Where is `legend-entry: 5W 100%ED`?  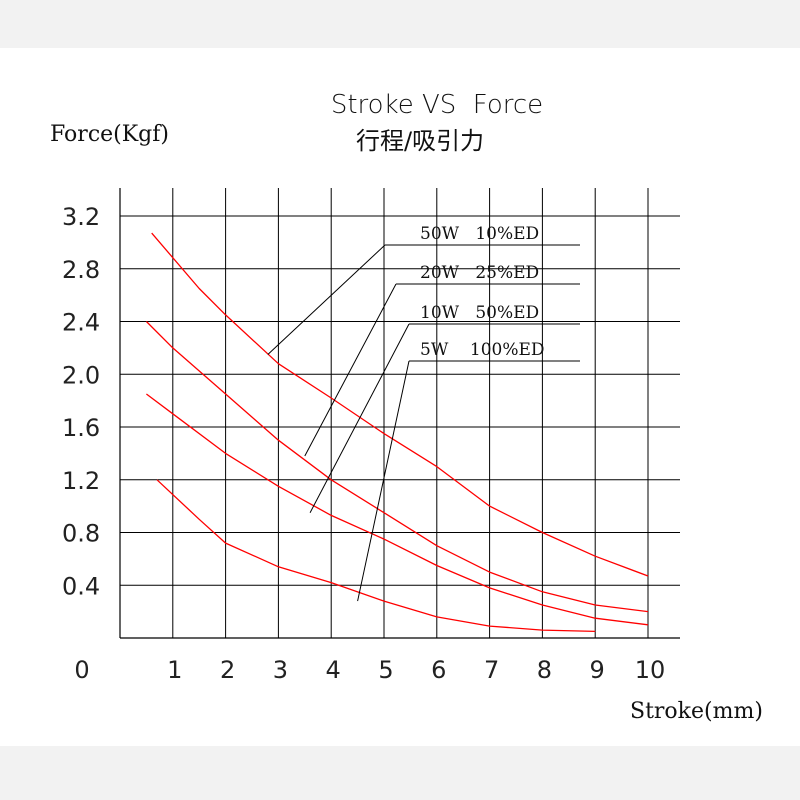
legend-entry: 5W 100%ED is located at coordinates (482, 350).